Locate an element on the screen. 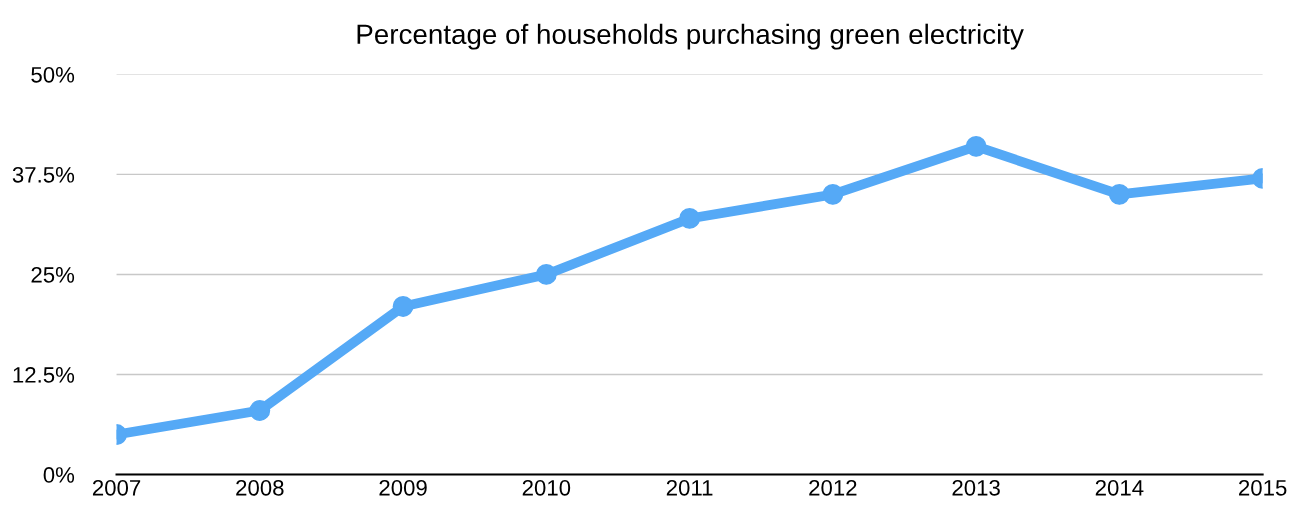 The width and height of the screenshot is (1295, 513). x-tick-label: 2008 is located at coordinates (260, 487).